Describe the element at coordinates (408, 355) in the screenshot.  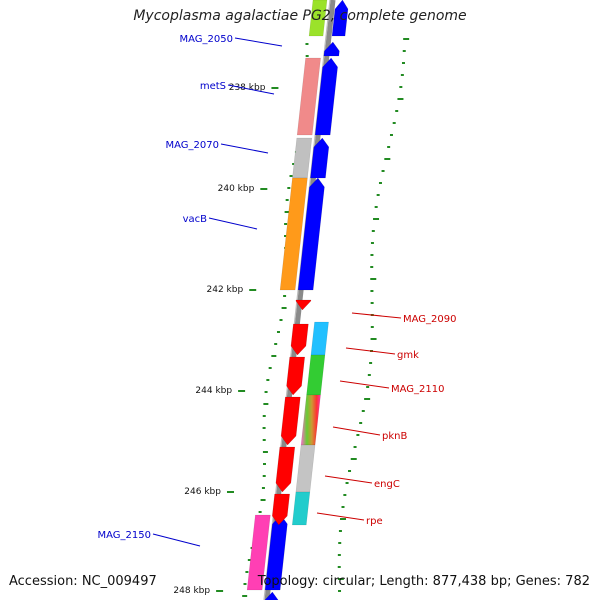
I see `gene-label: gmk` at that location.